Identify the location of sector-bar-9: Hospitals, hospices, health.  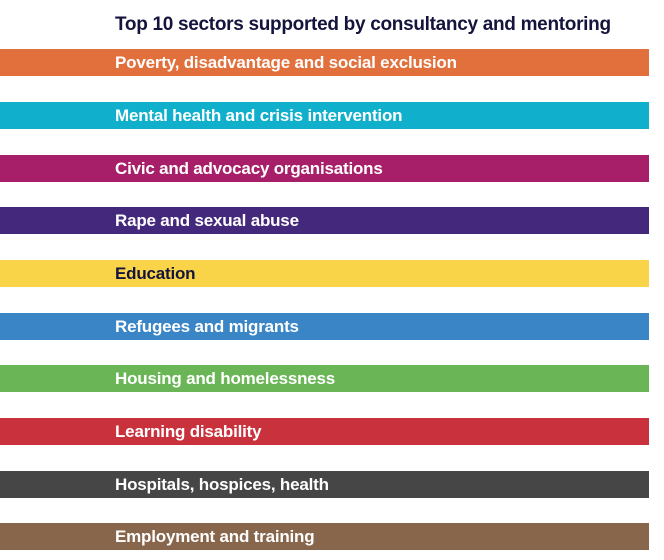
(324, 484).